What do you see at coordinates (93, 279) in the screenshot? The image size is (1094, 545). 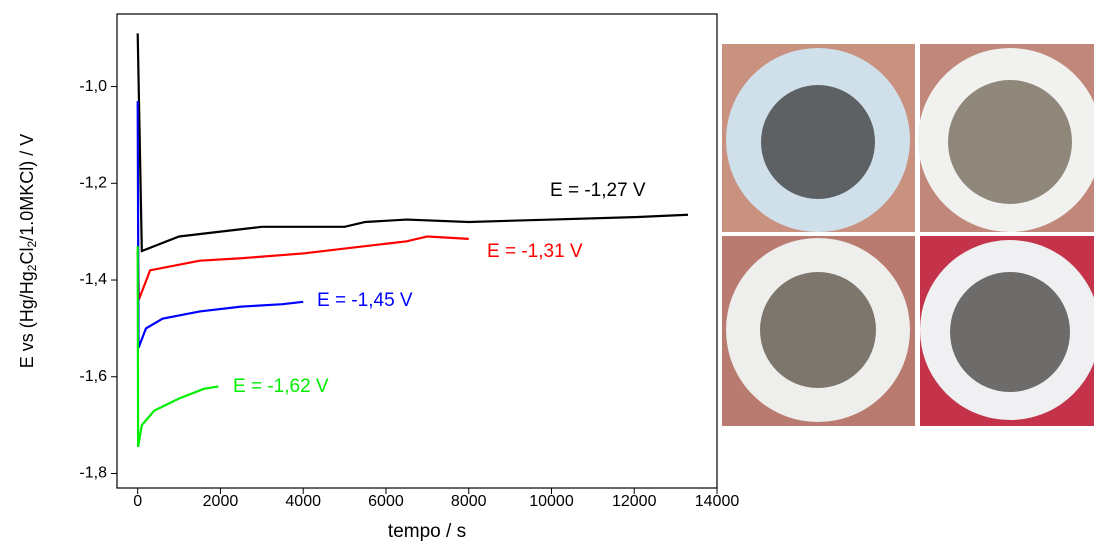 I see `y-tick-label: -1,4` at bounding box center [93, 279].